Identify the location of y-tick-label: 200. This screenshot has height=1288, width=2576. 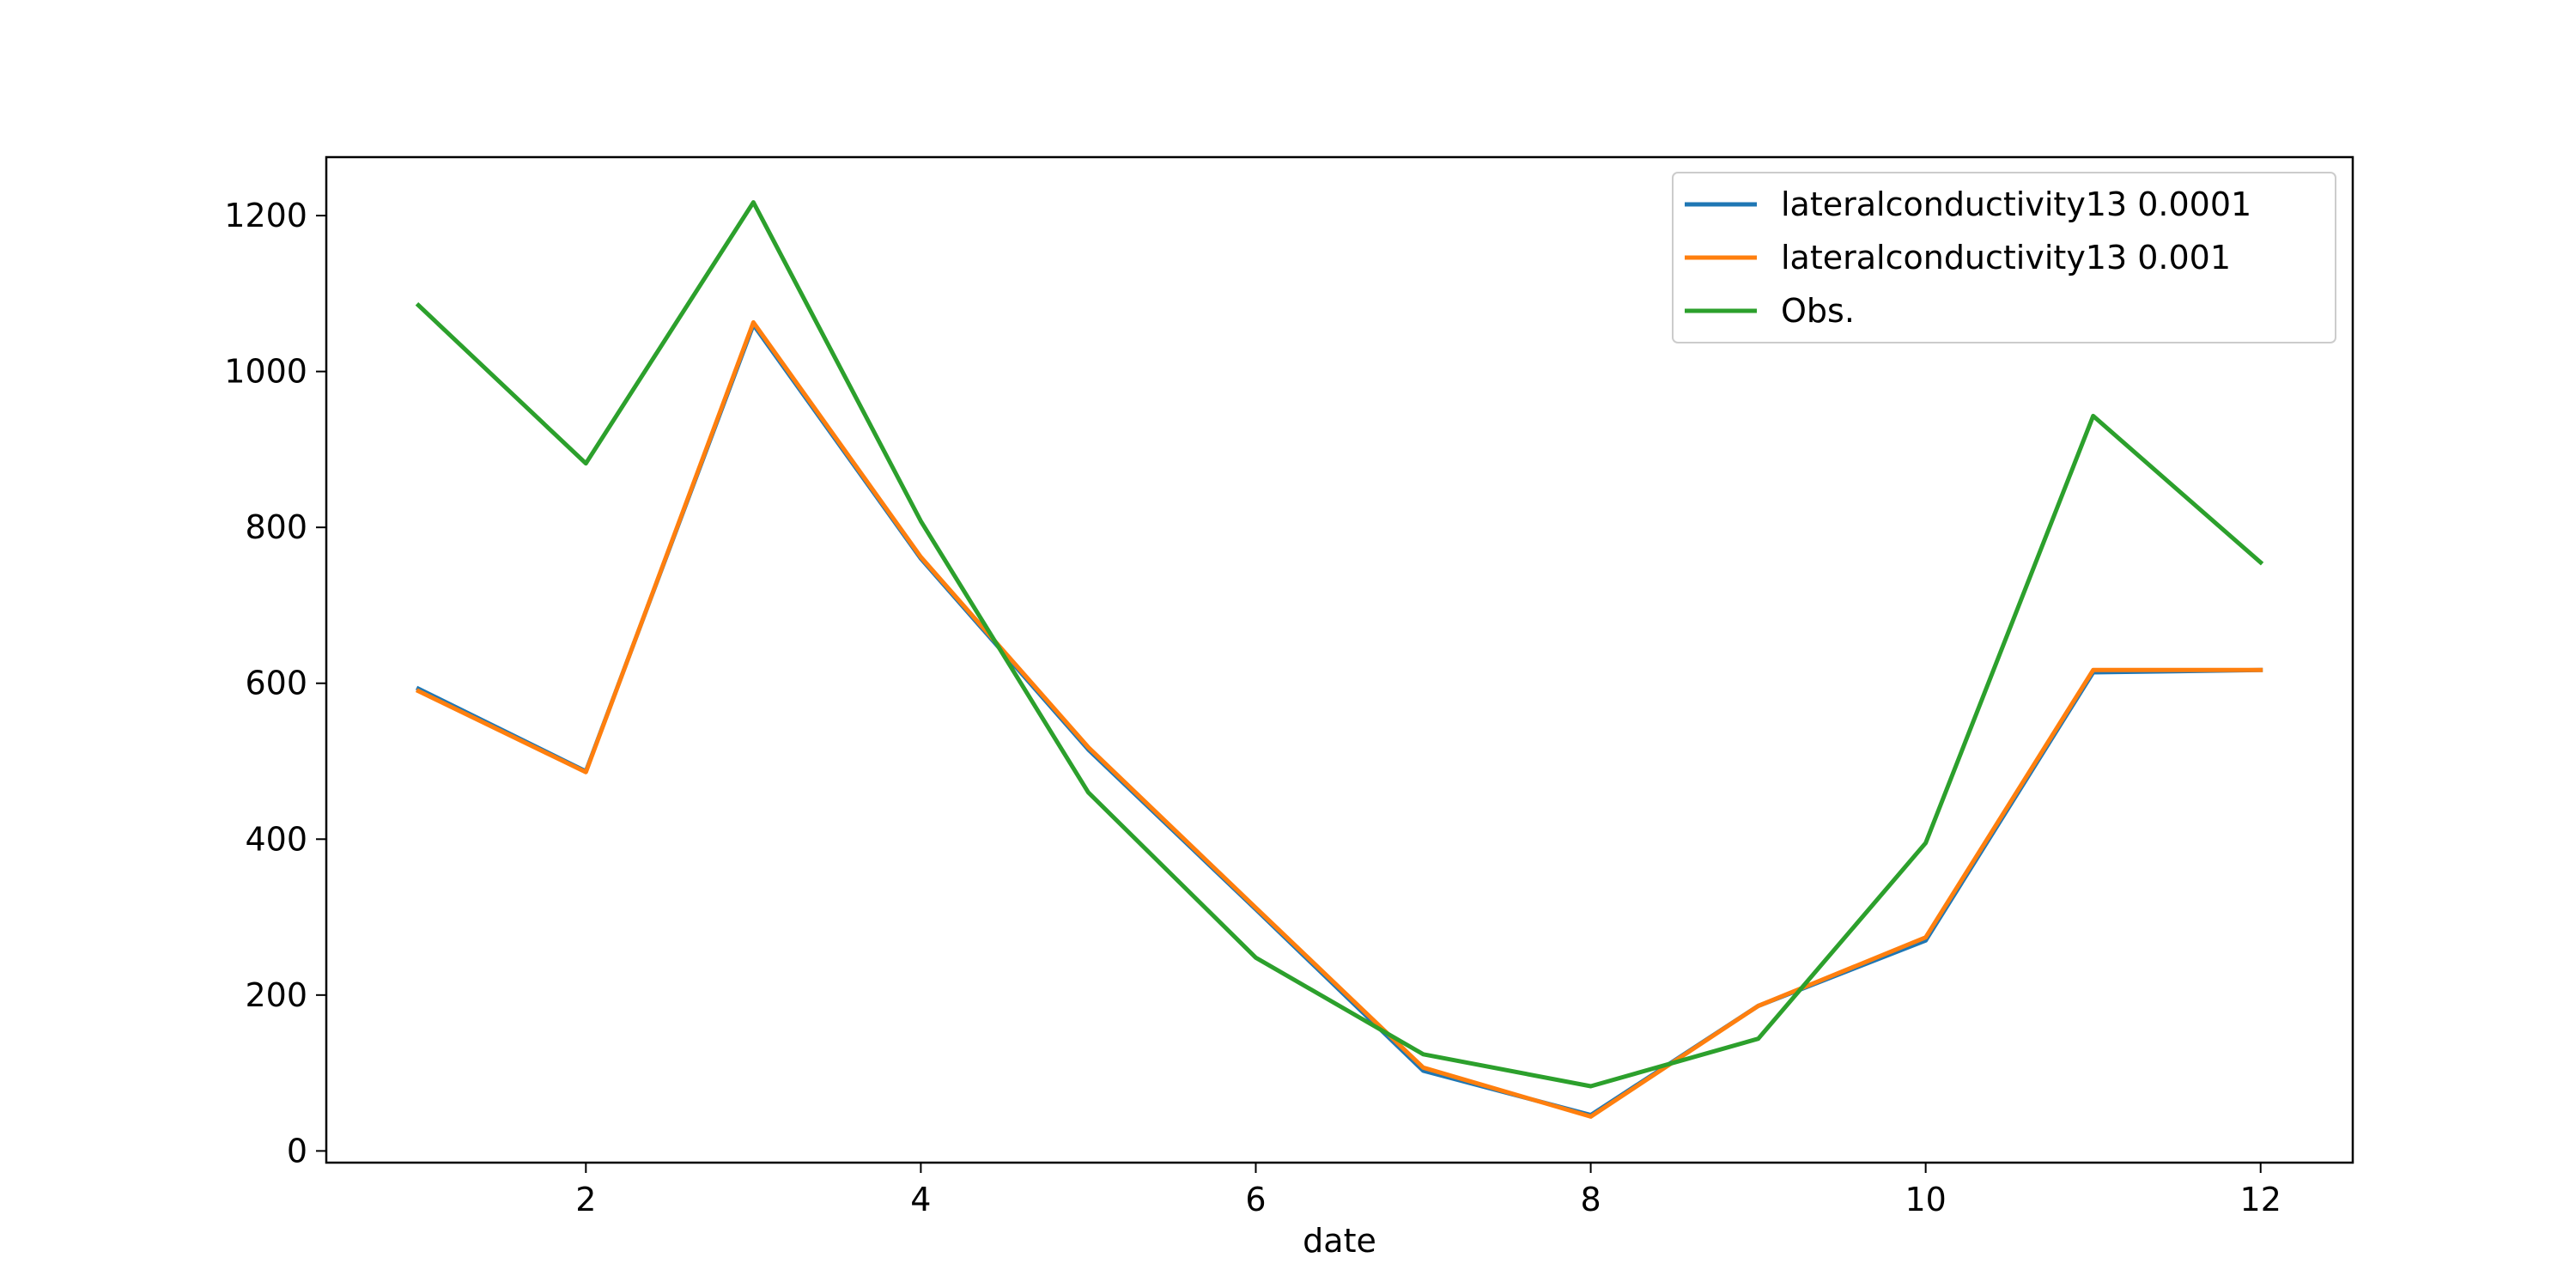
(276, 995).